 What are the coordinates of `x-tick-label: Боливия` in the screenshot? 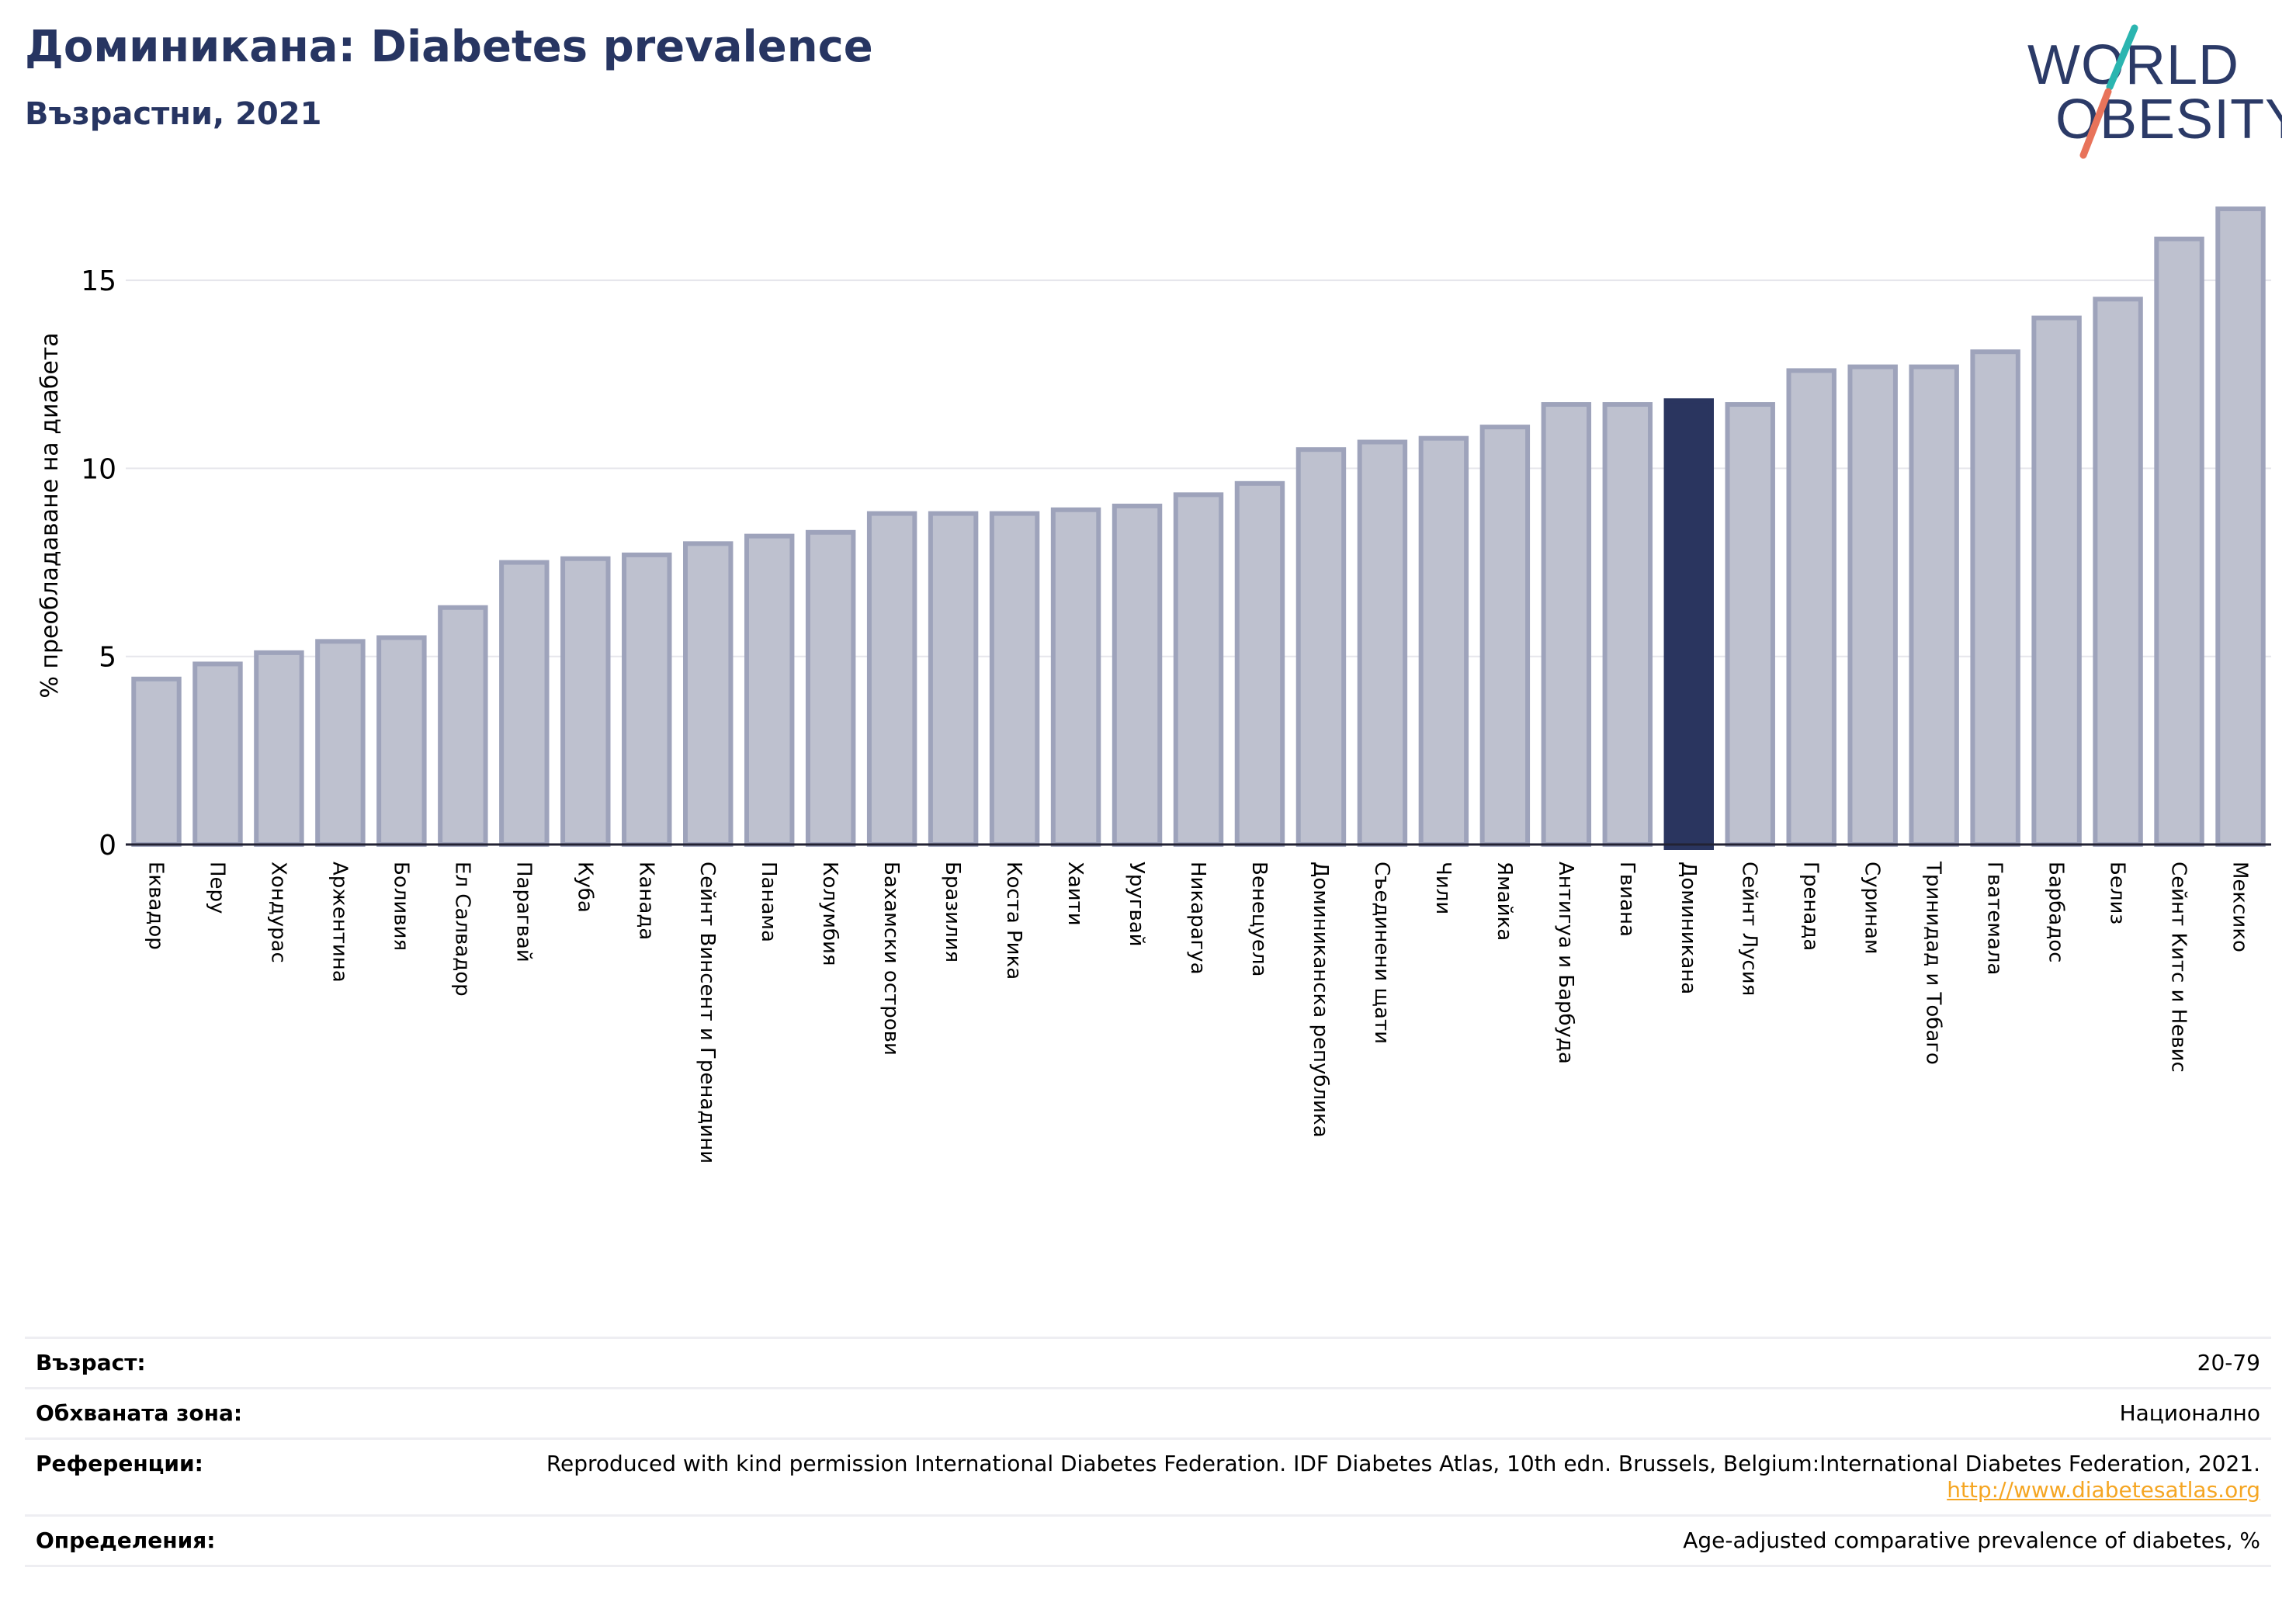 It's located at (400, 906).